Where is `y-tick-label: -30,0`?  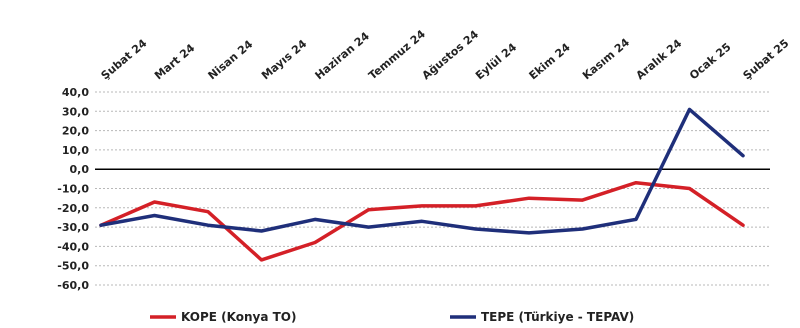 y-tick-label: -30,0 is located at coordinates (73, 227).